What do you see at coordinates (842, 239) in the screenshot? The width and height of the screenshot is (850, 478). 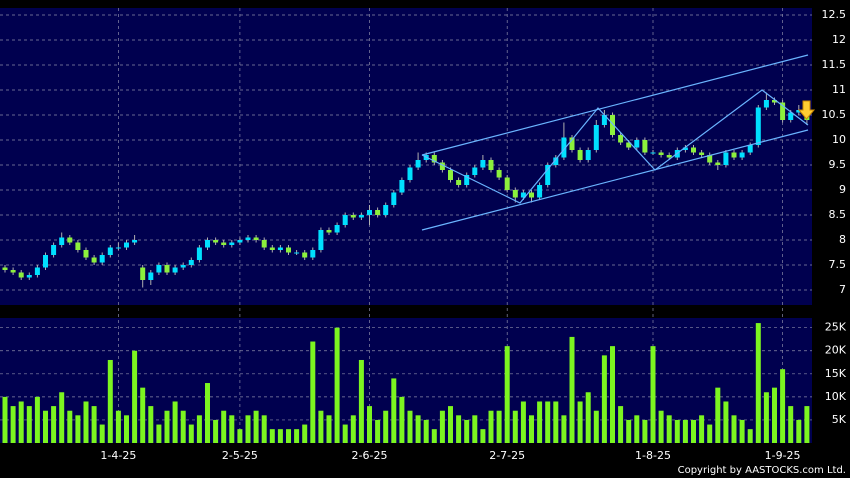 I see `y-tick-label: 8` at bounding box center [842, 239].